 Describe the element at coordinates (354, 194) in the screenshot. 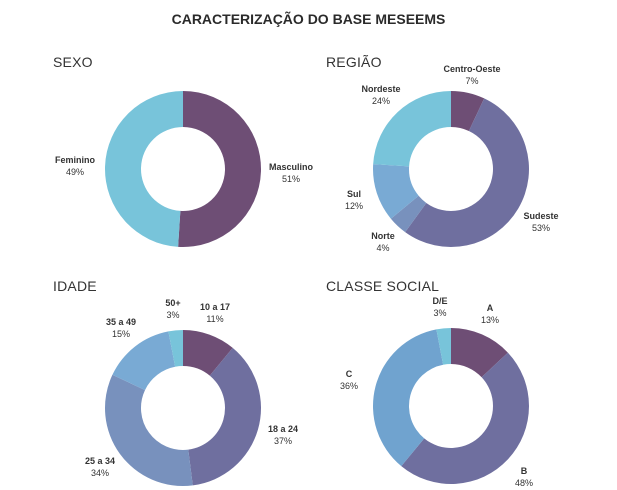

I see `label-regiao-sul-name: Sul` at that location.